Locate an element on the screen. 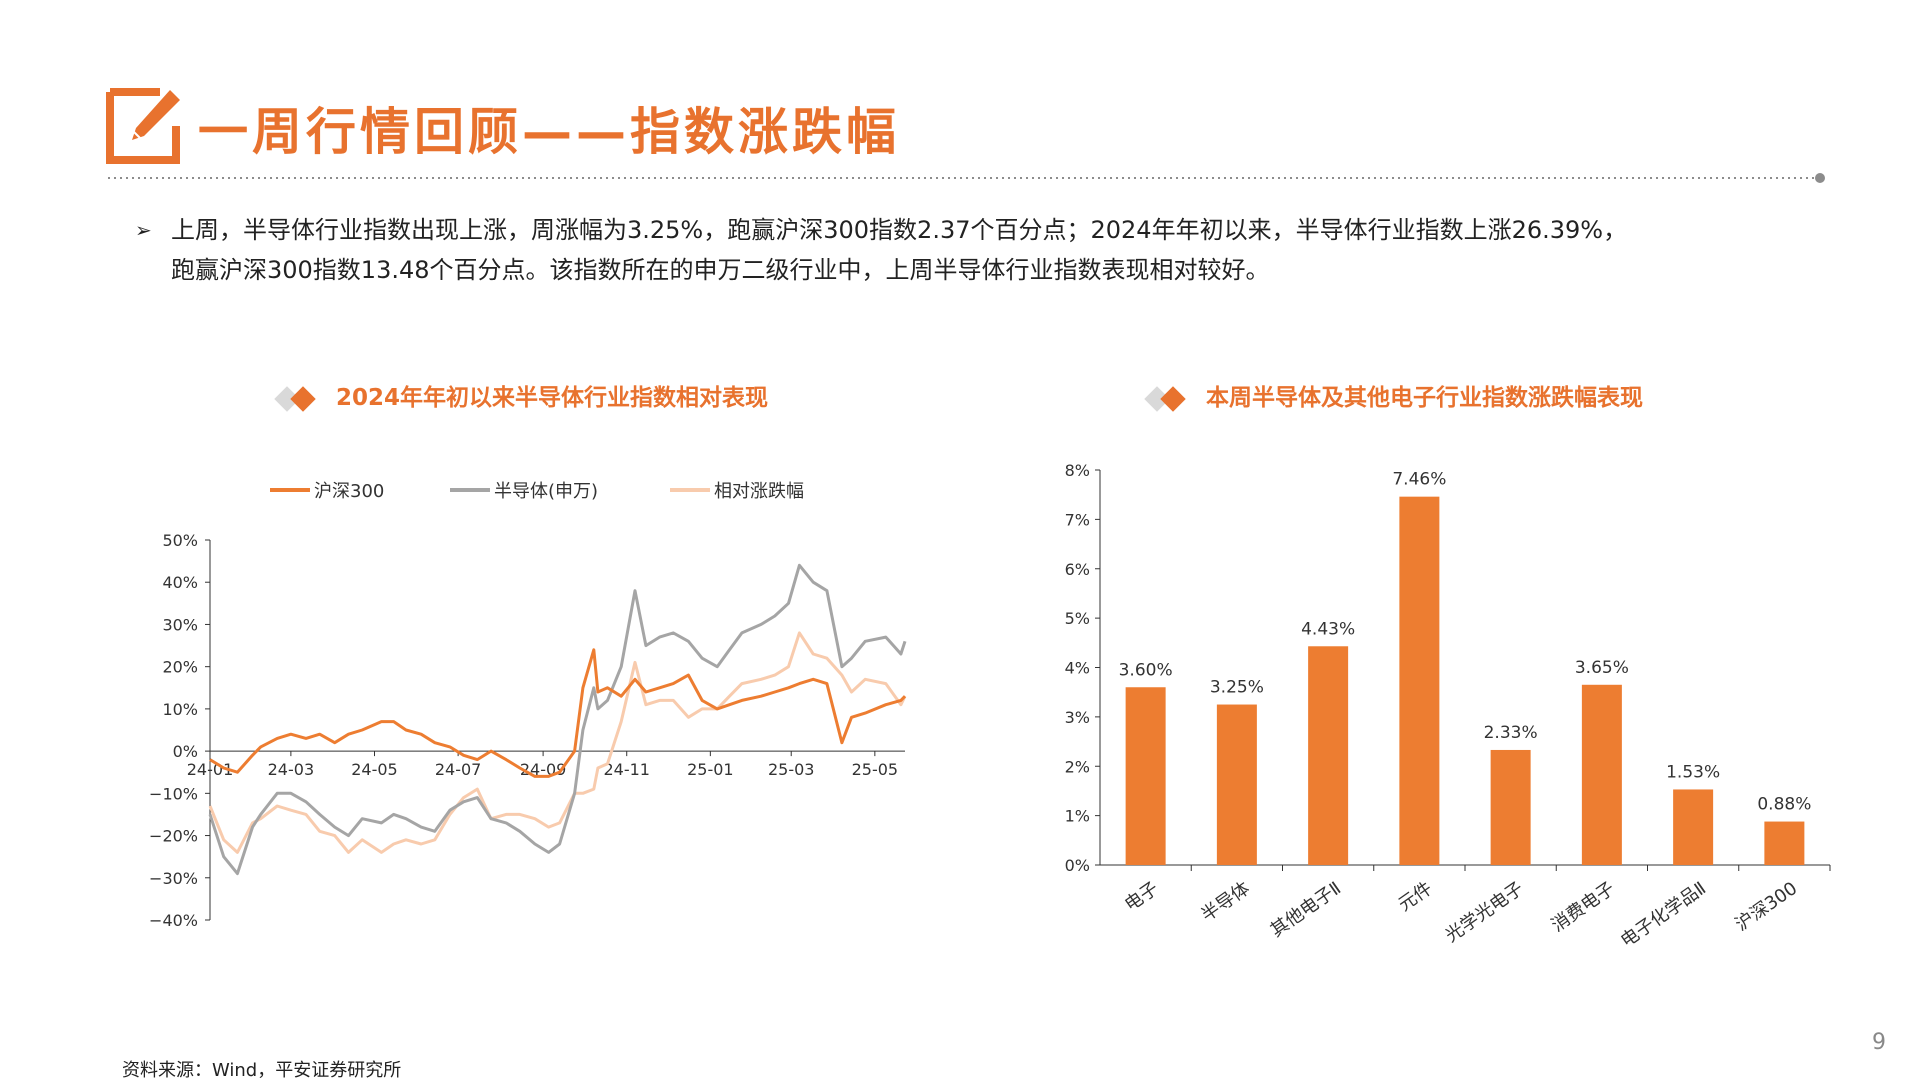 This screenshot has height=1082, width=1920. y-tick-label: 2% is located at coordinates (1077, 766).